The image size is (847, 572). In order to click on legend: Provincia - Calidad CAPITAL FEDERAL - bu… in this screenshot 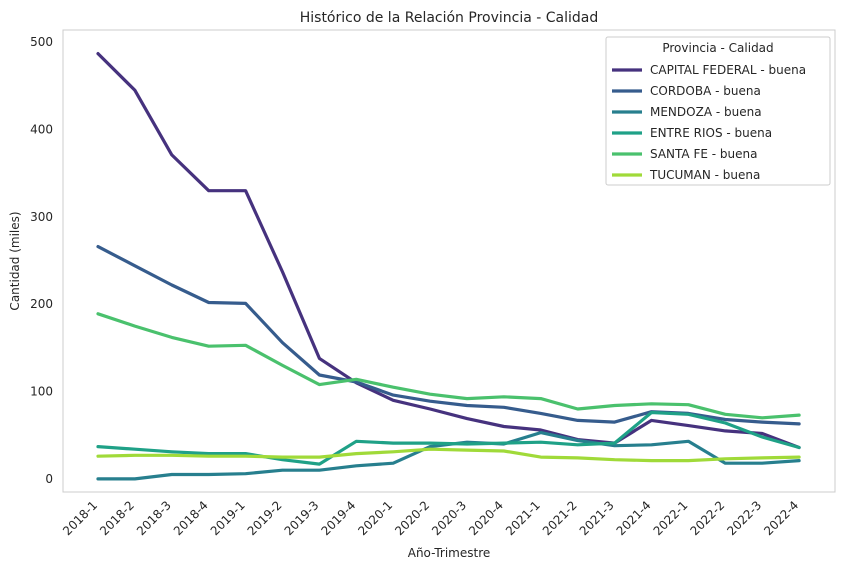, I will do `click(718, 111)`.